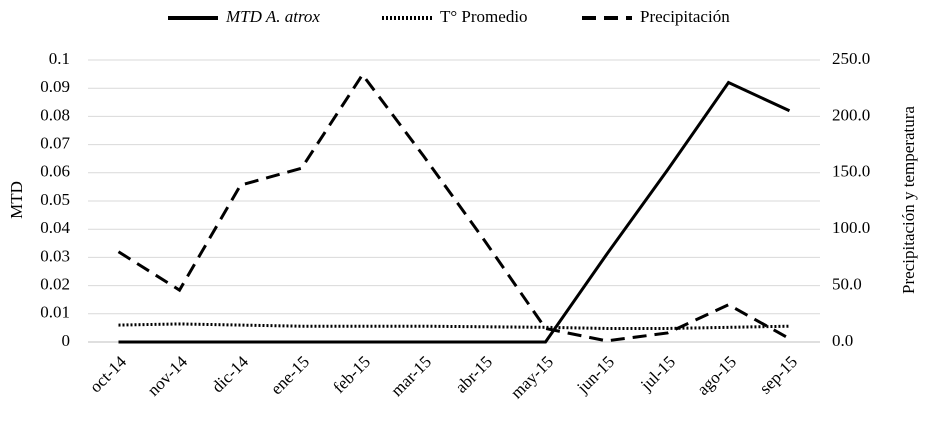 Image resolution: width=937 pixels, height=423 pixels. I want to click on y2-tick-label: 100.0, so click(851, 227).